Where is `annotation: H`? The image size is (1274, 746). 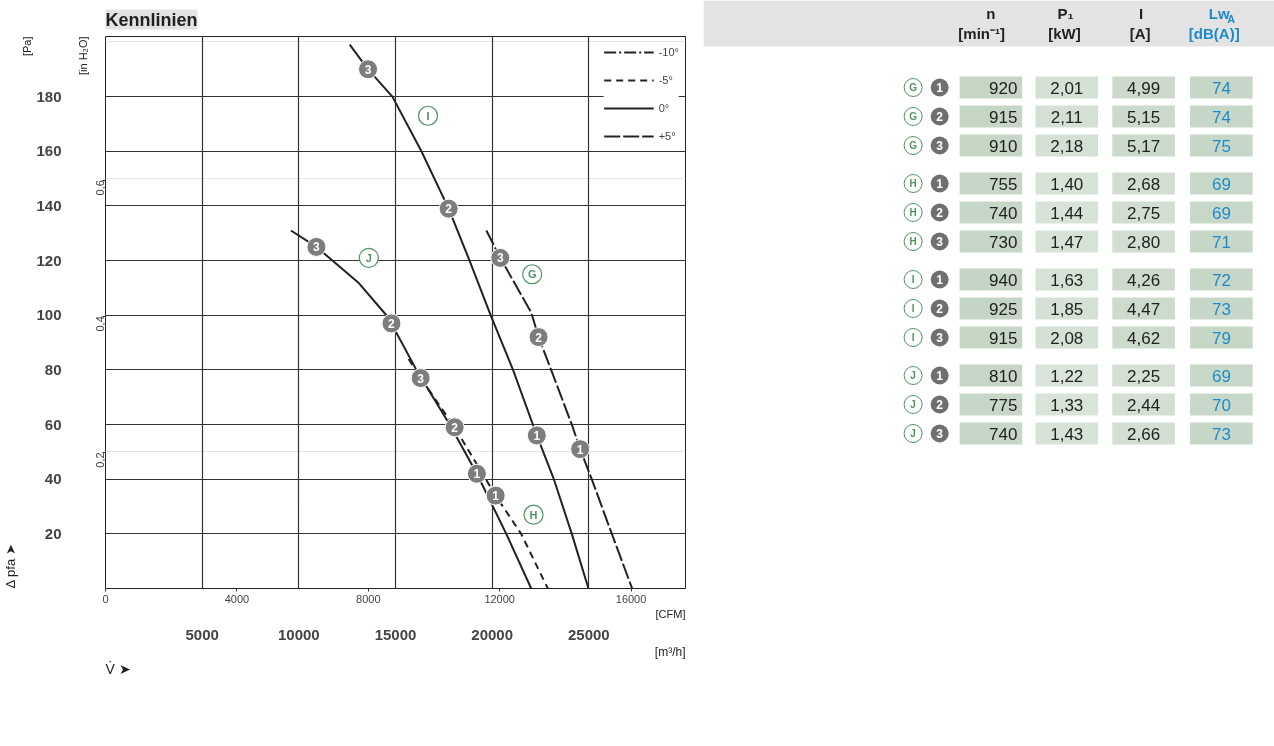 annotation: H is located at coordinates (533, 514).